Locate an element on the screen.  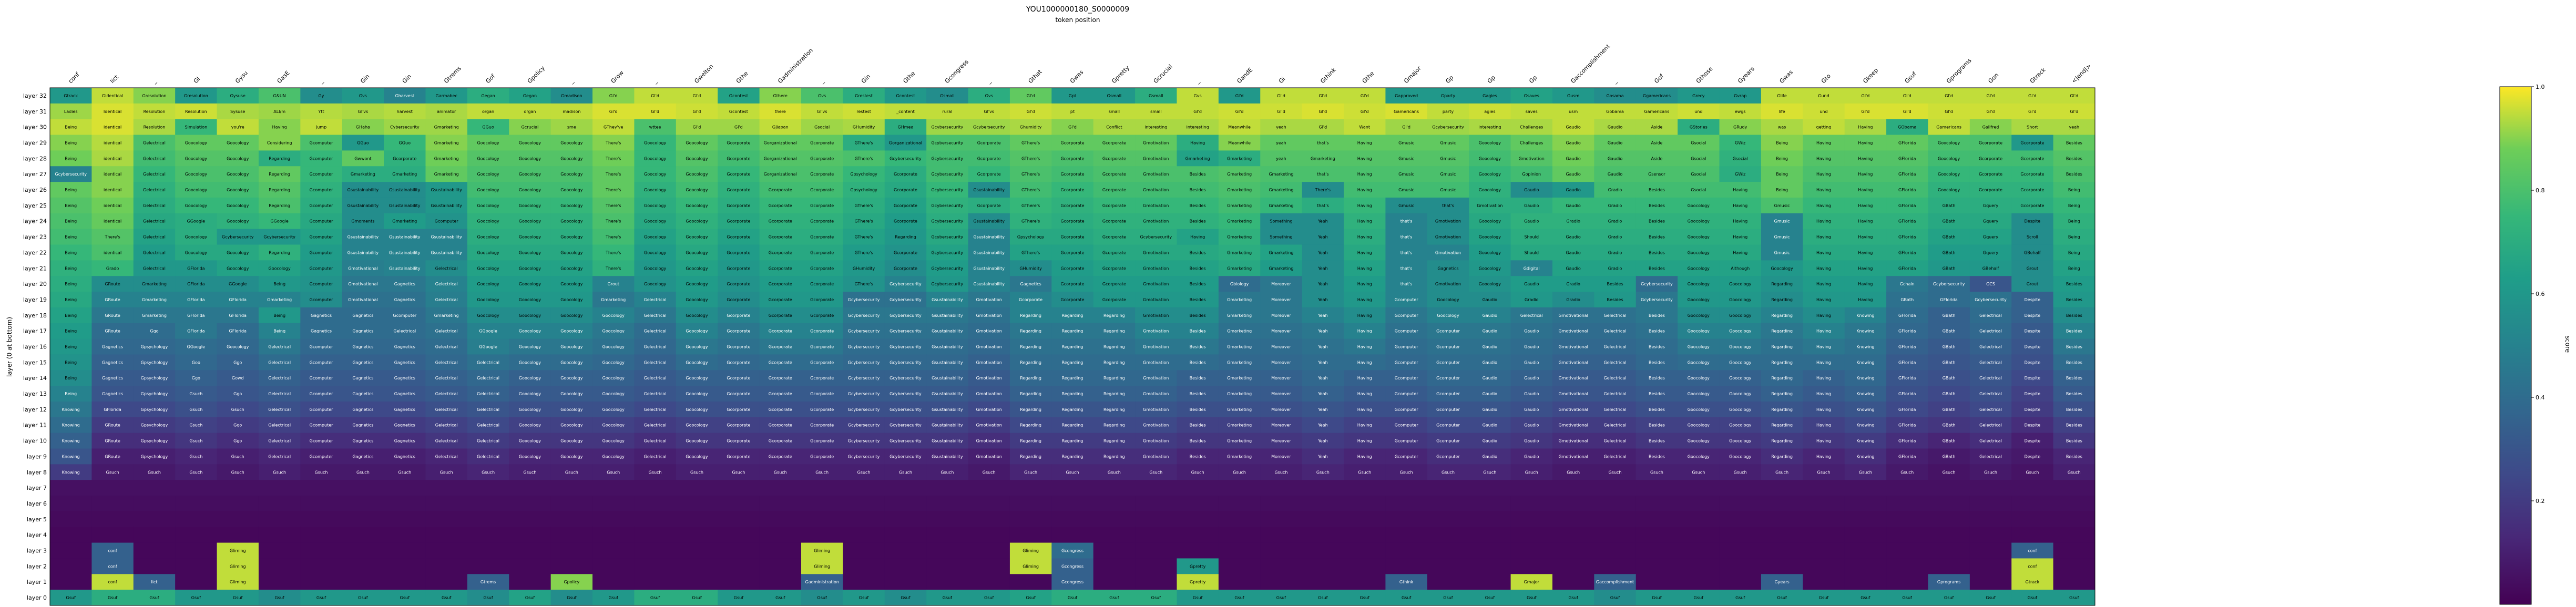
cell-label: Gmusic is located at coordinates (1448, 158).